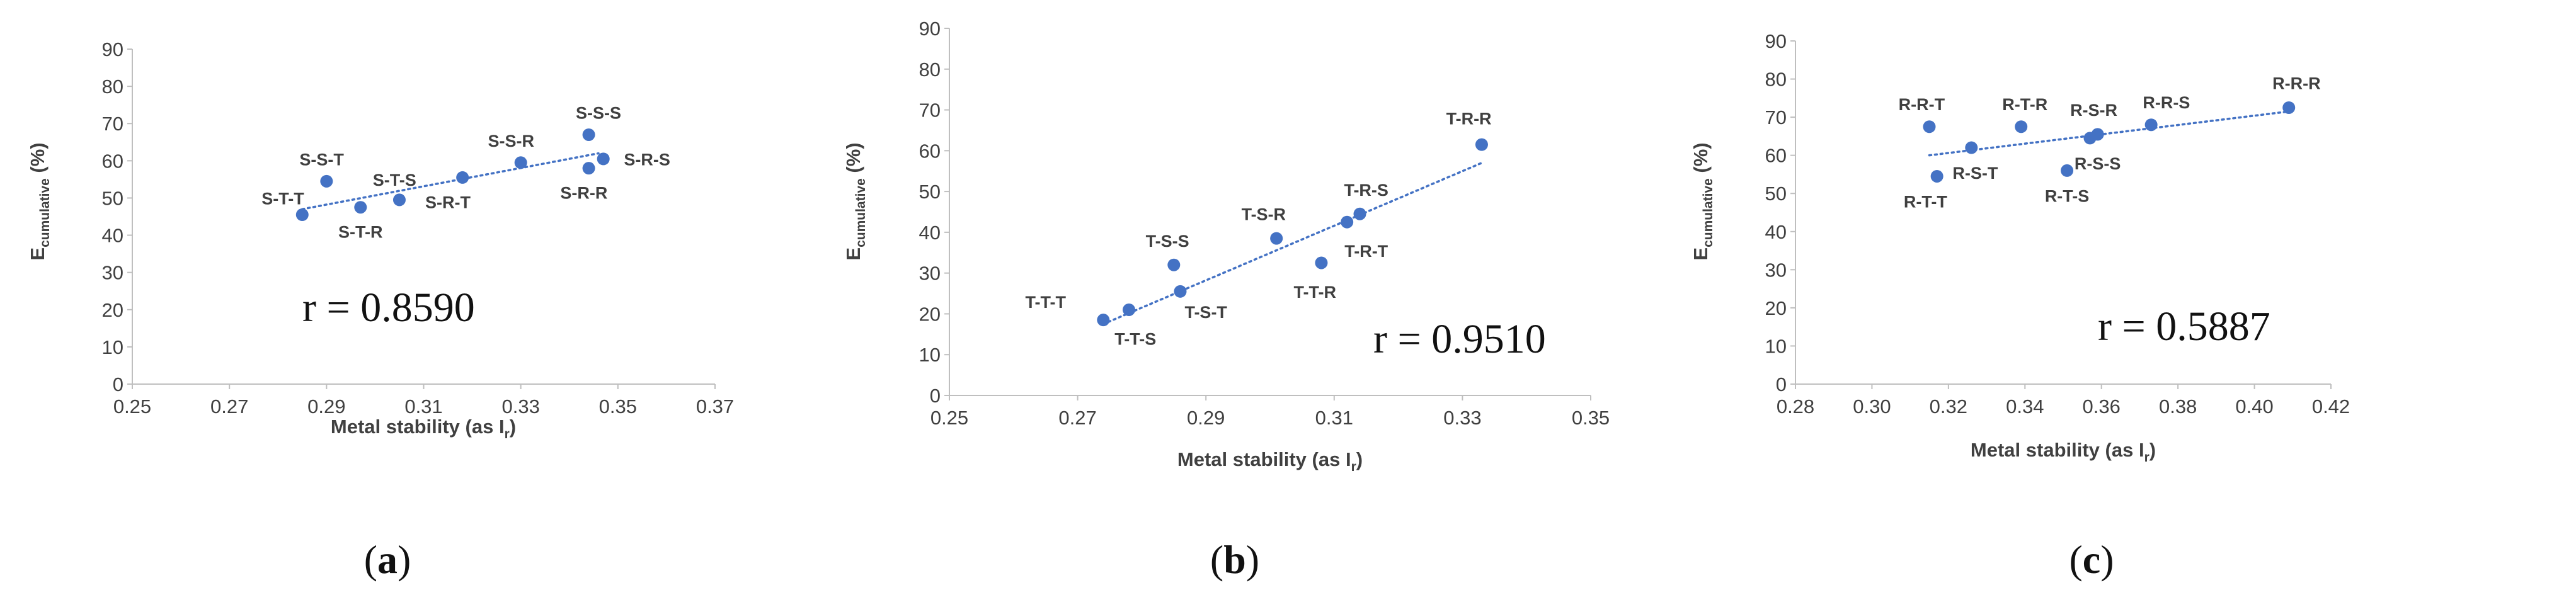 The image size is (2576, 590). What do you see at coordinates (1234, 559) in the screenshot?
I see `panel-caption-letter: b` at bounding box center [1234, 559].